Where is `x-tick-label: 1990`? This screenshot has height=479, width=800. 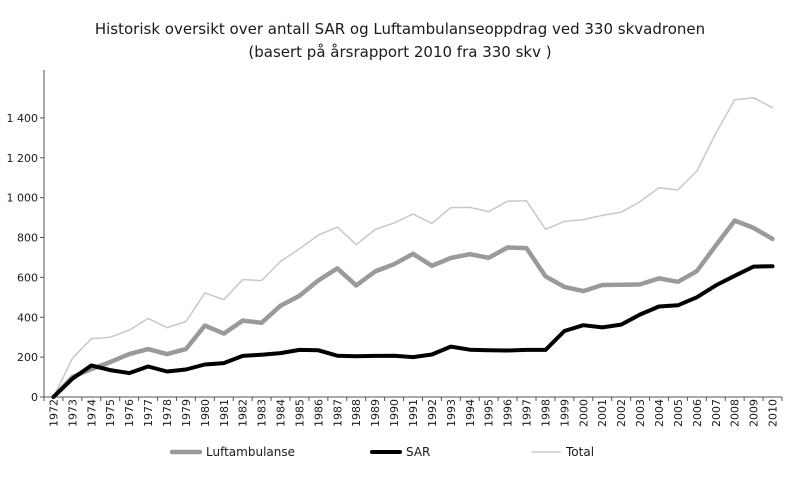 x-tick-label: 1990 is located at coordinates (394, 413).